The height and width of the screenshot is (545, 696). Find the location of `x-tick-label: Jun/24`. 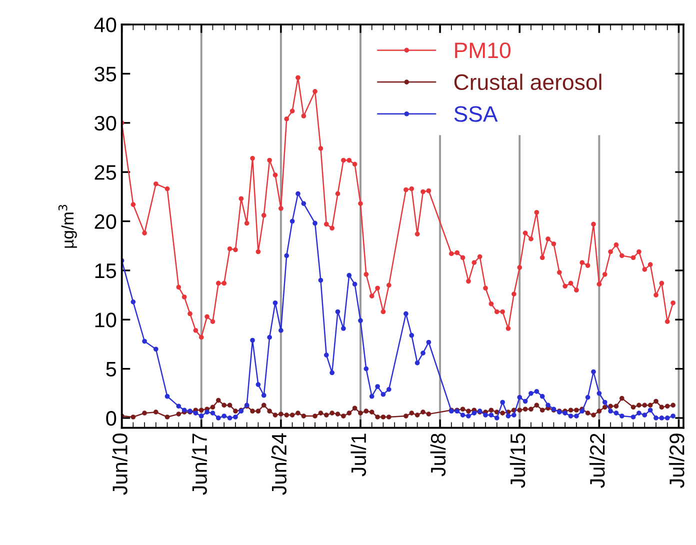

x-tick-label: Jun/24 is located at coordinates (279, 464).